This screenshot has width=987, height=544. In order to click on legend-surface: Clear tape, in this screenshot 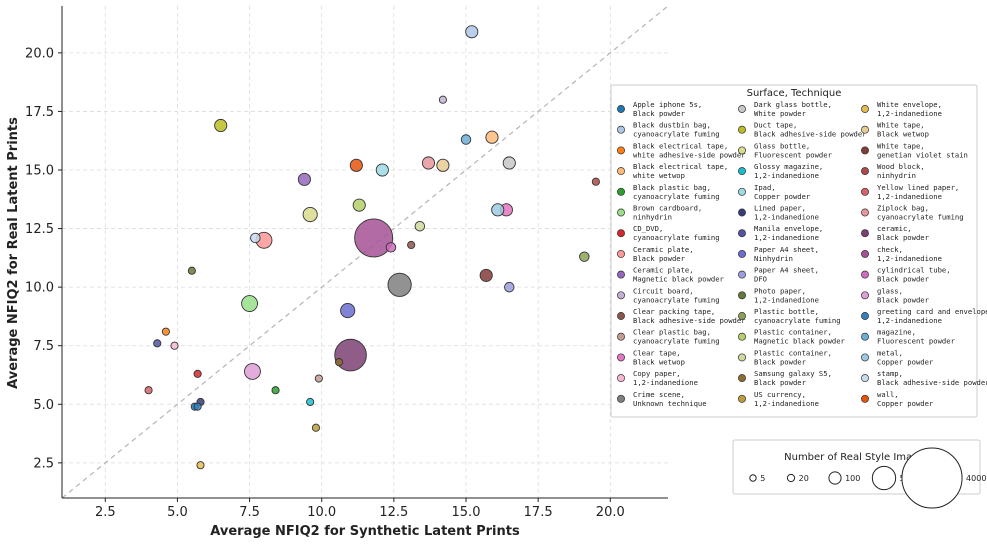, I will do `click(657, 352)`.